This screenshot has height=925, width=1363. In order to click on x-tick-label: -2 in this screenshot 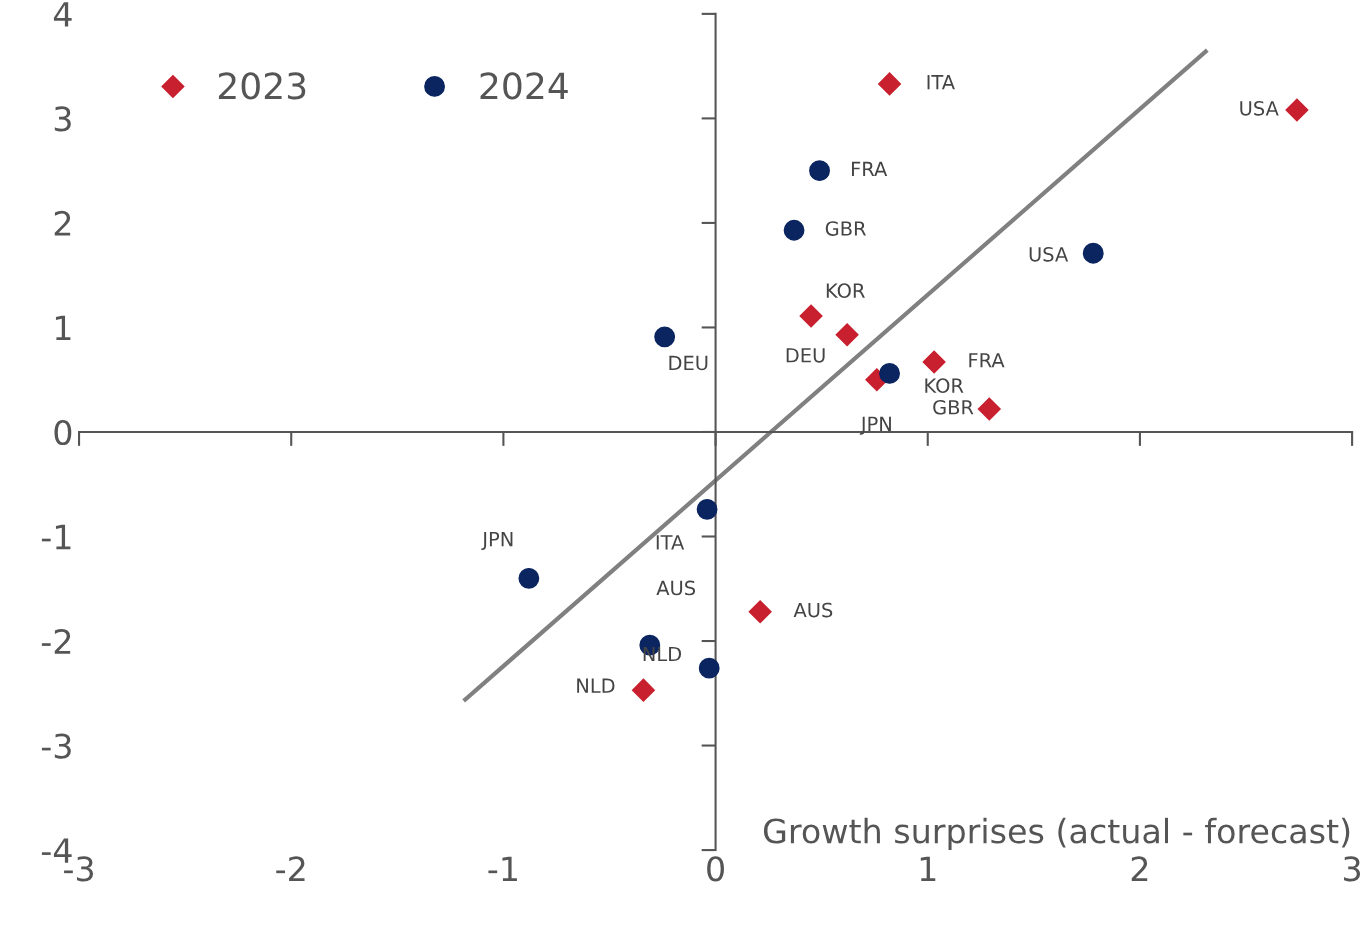, I will do `click(290, 868)`.